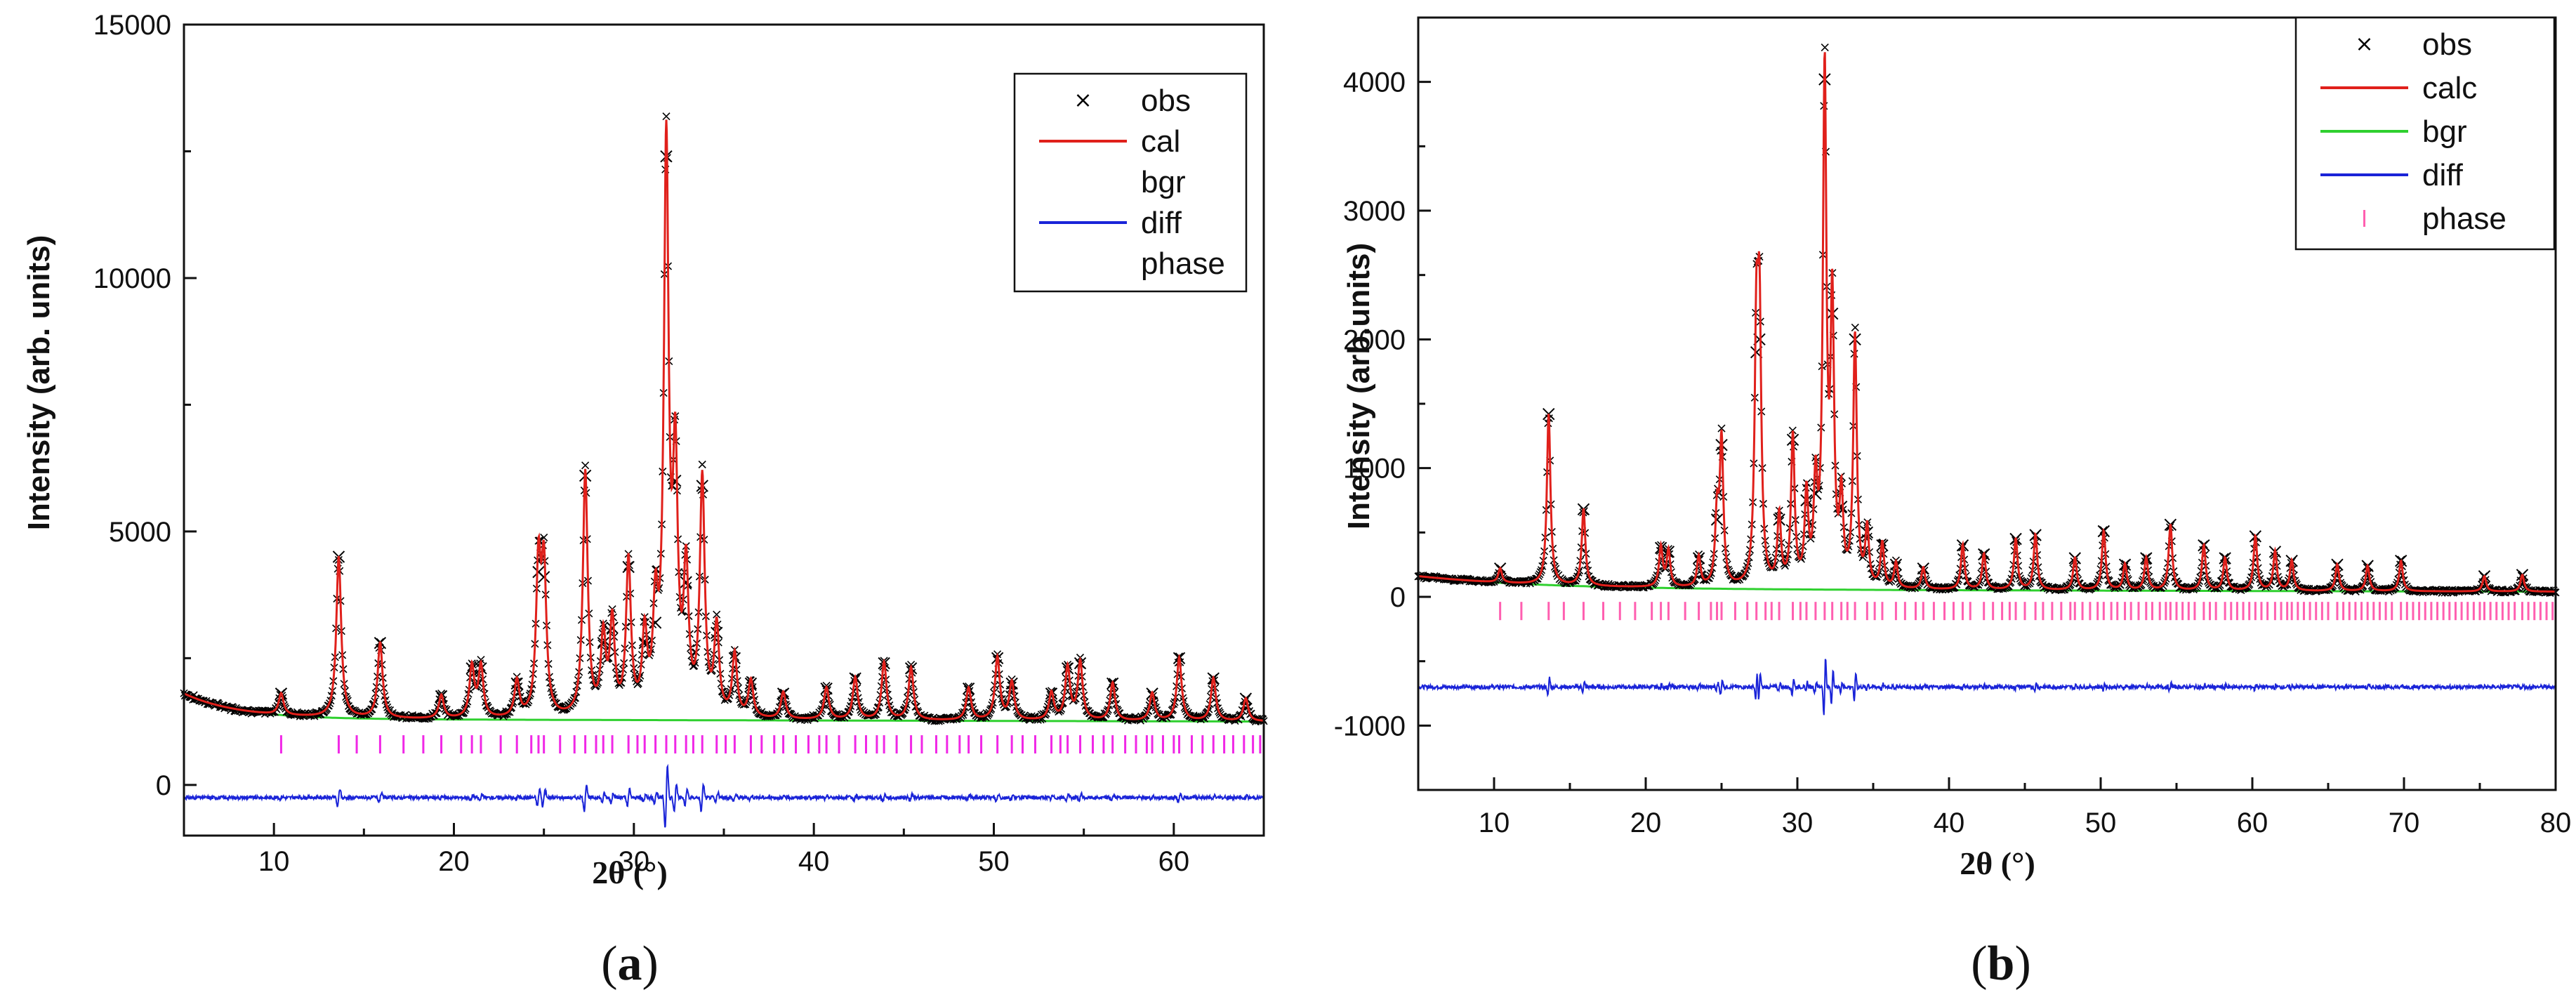 This screenshot has height=1002, width=2576. I want to click on chart-a-diff-line, so click(723, 795).